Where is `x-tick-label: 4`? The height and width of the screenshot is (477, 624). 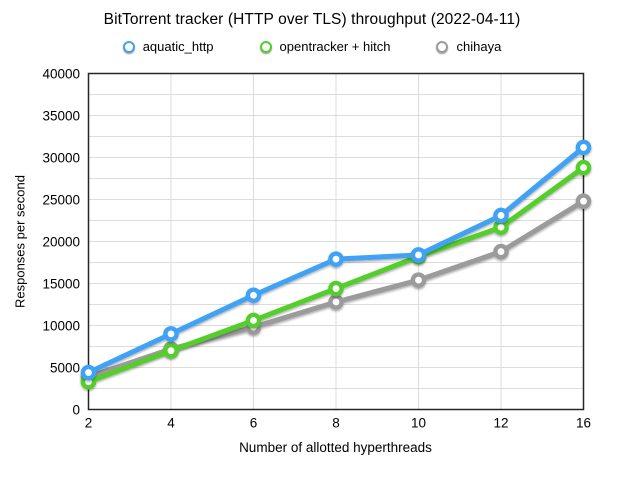
x-tick-label: 4 is located at coordinates (171, 423).